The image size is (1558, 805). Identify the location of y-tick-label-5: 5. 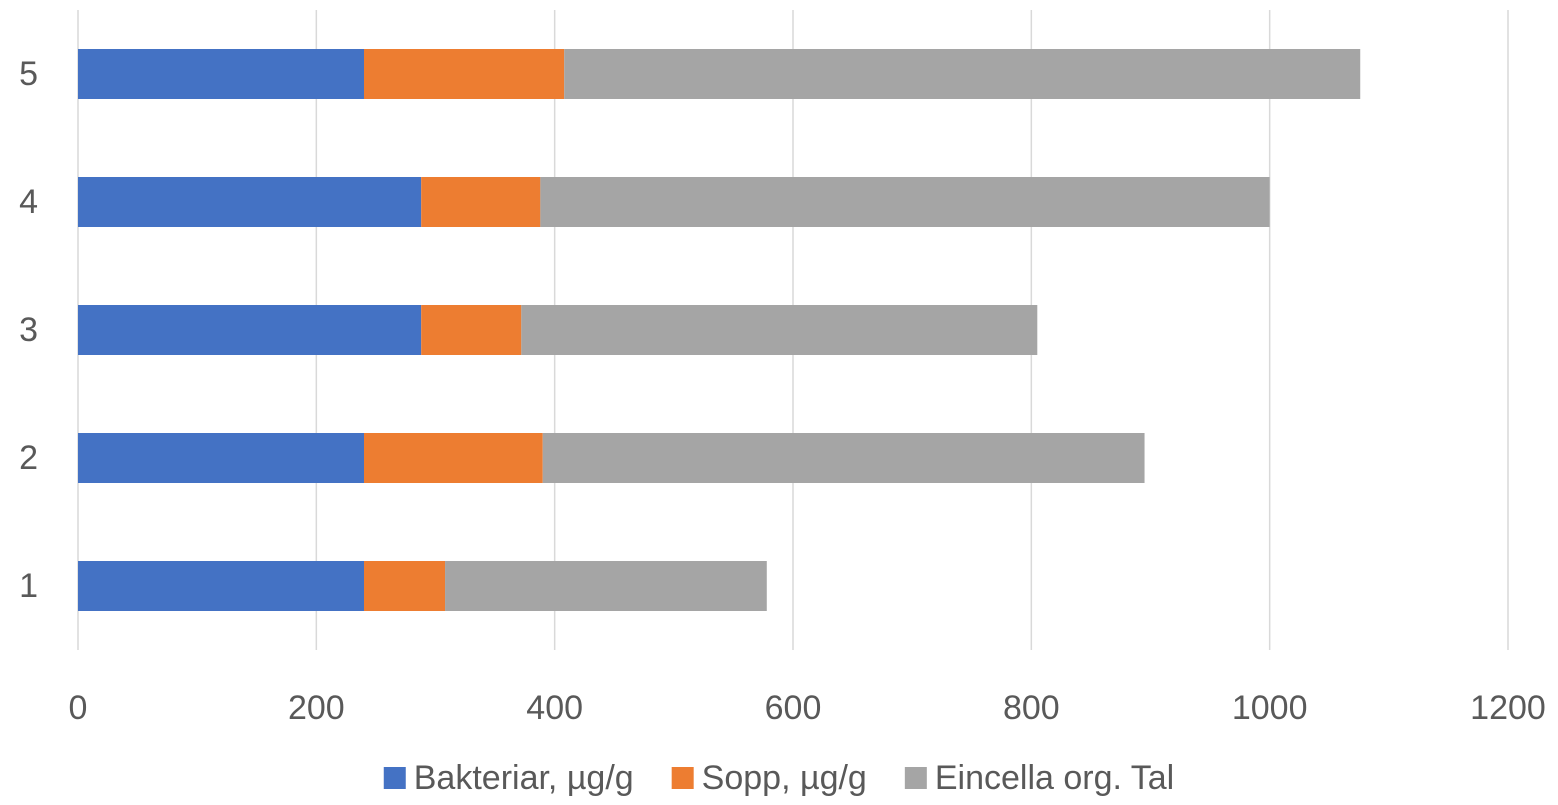
(28, 74).